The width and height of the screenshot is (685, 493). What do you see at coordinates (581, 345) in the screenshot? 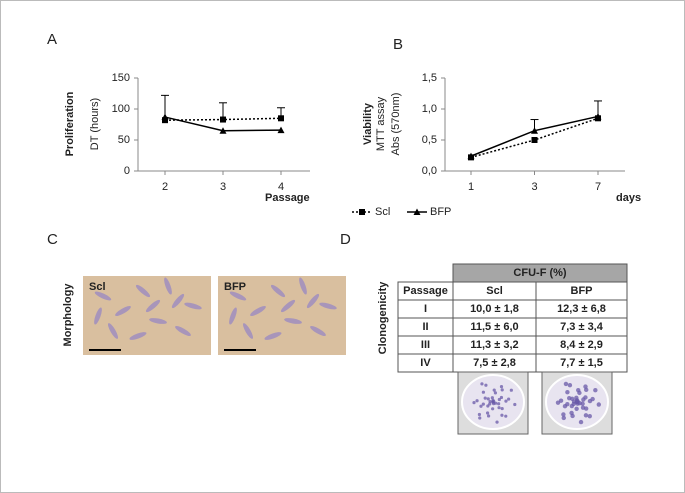
I see `table-cell: 8,4 ± 2,9` at bounding box center [581, 345].